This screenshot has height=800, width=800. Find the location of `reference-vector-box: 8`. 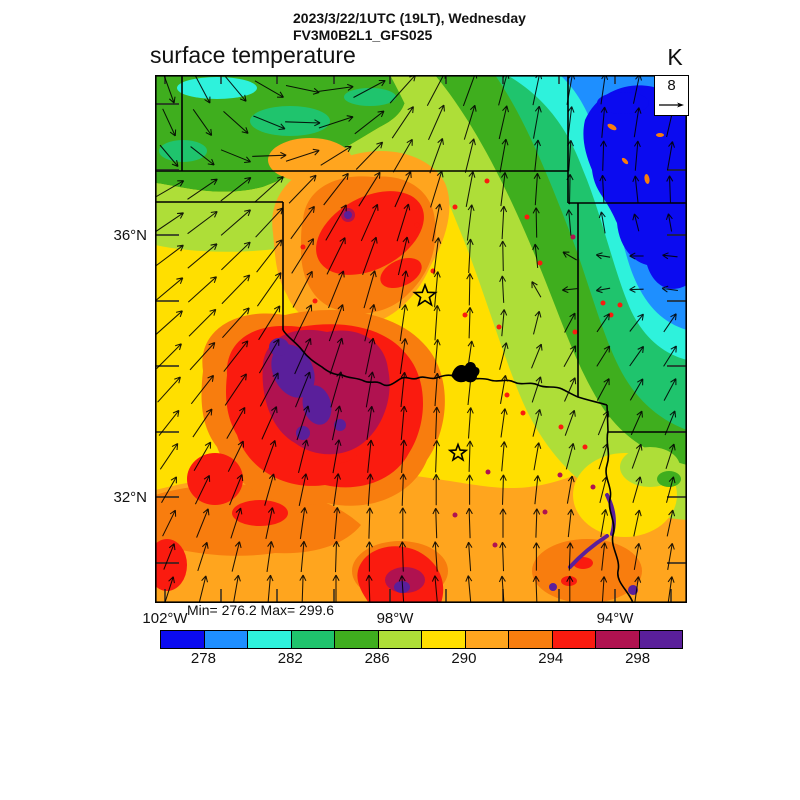

reference-vector-box: 8 is located at coordinates (671, 95).